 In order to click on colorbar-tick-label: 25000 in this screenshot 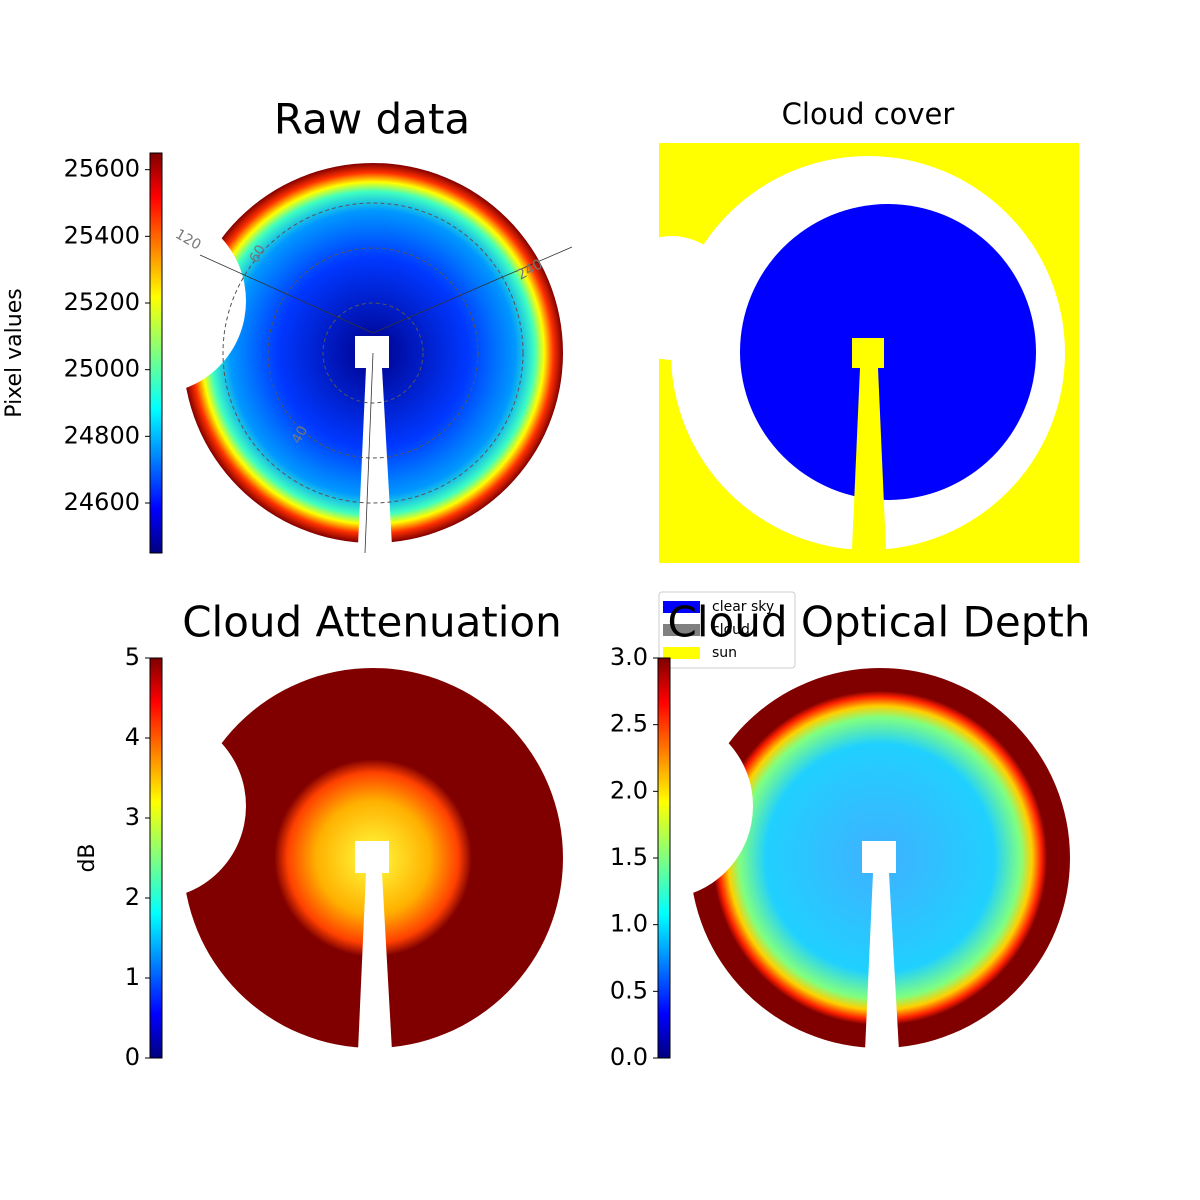, I will do `click(102, 369)`.